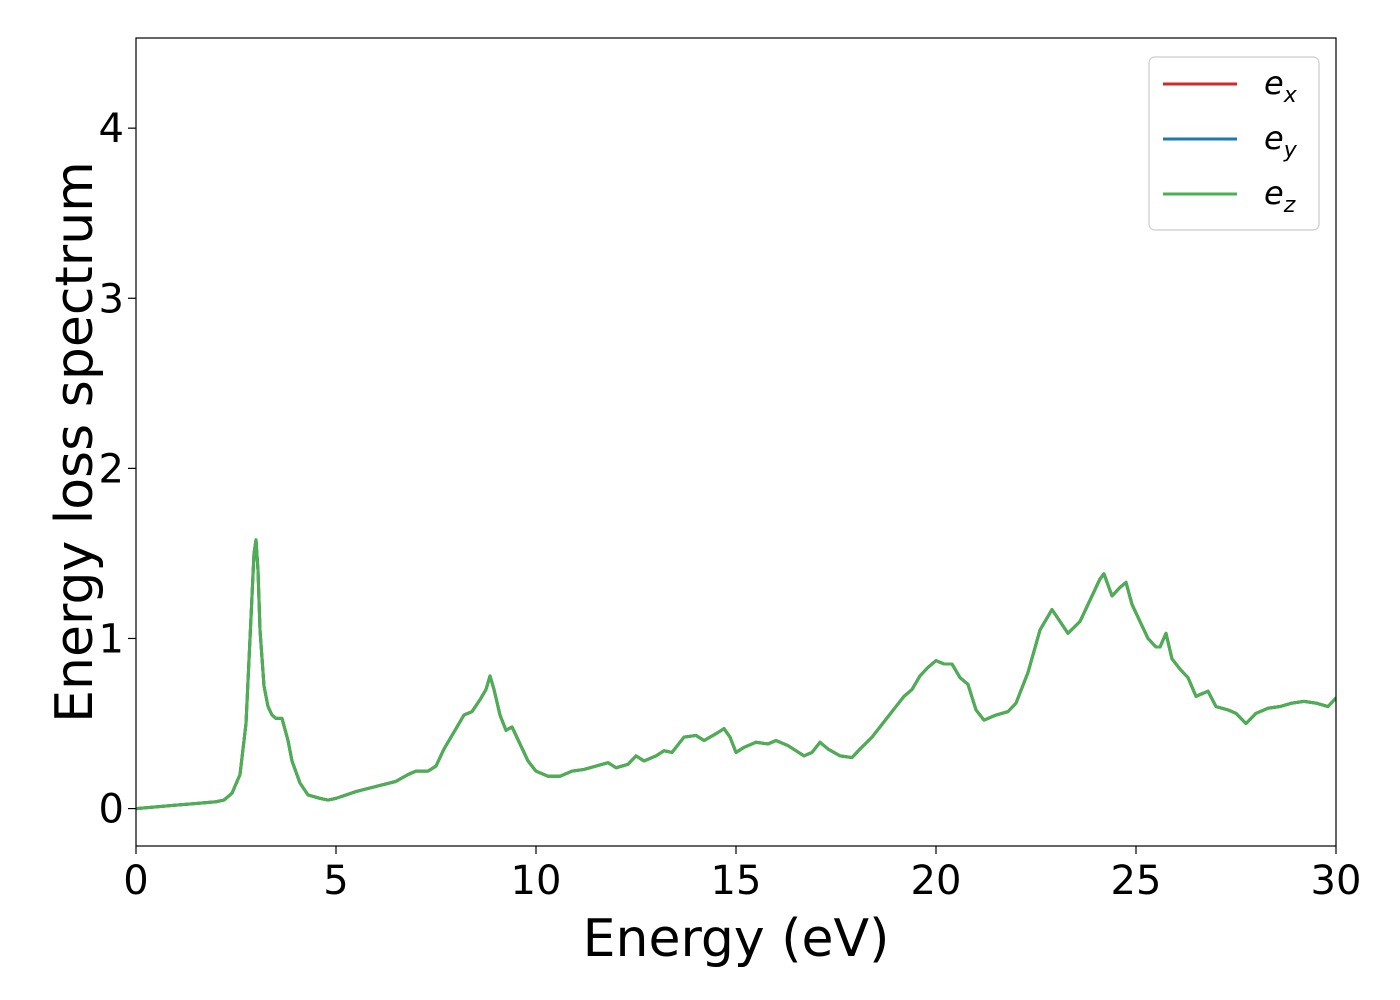 This screenshot has height=1000, width=1400. I want to click on y-tick-label: 4, so click(111, 129).